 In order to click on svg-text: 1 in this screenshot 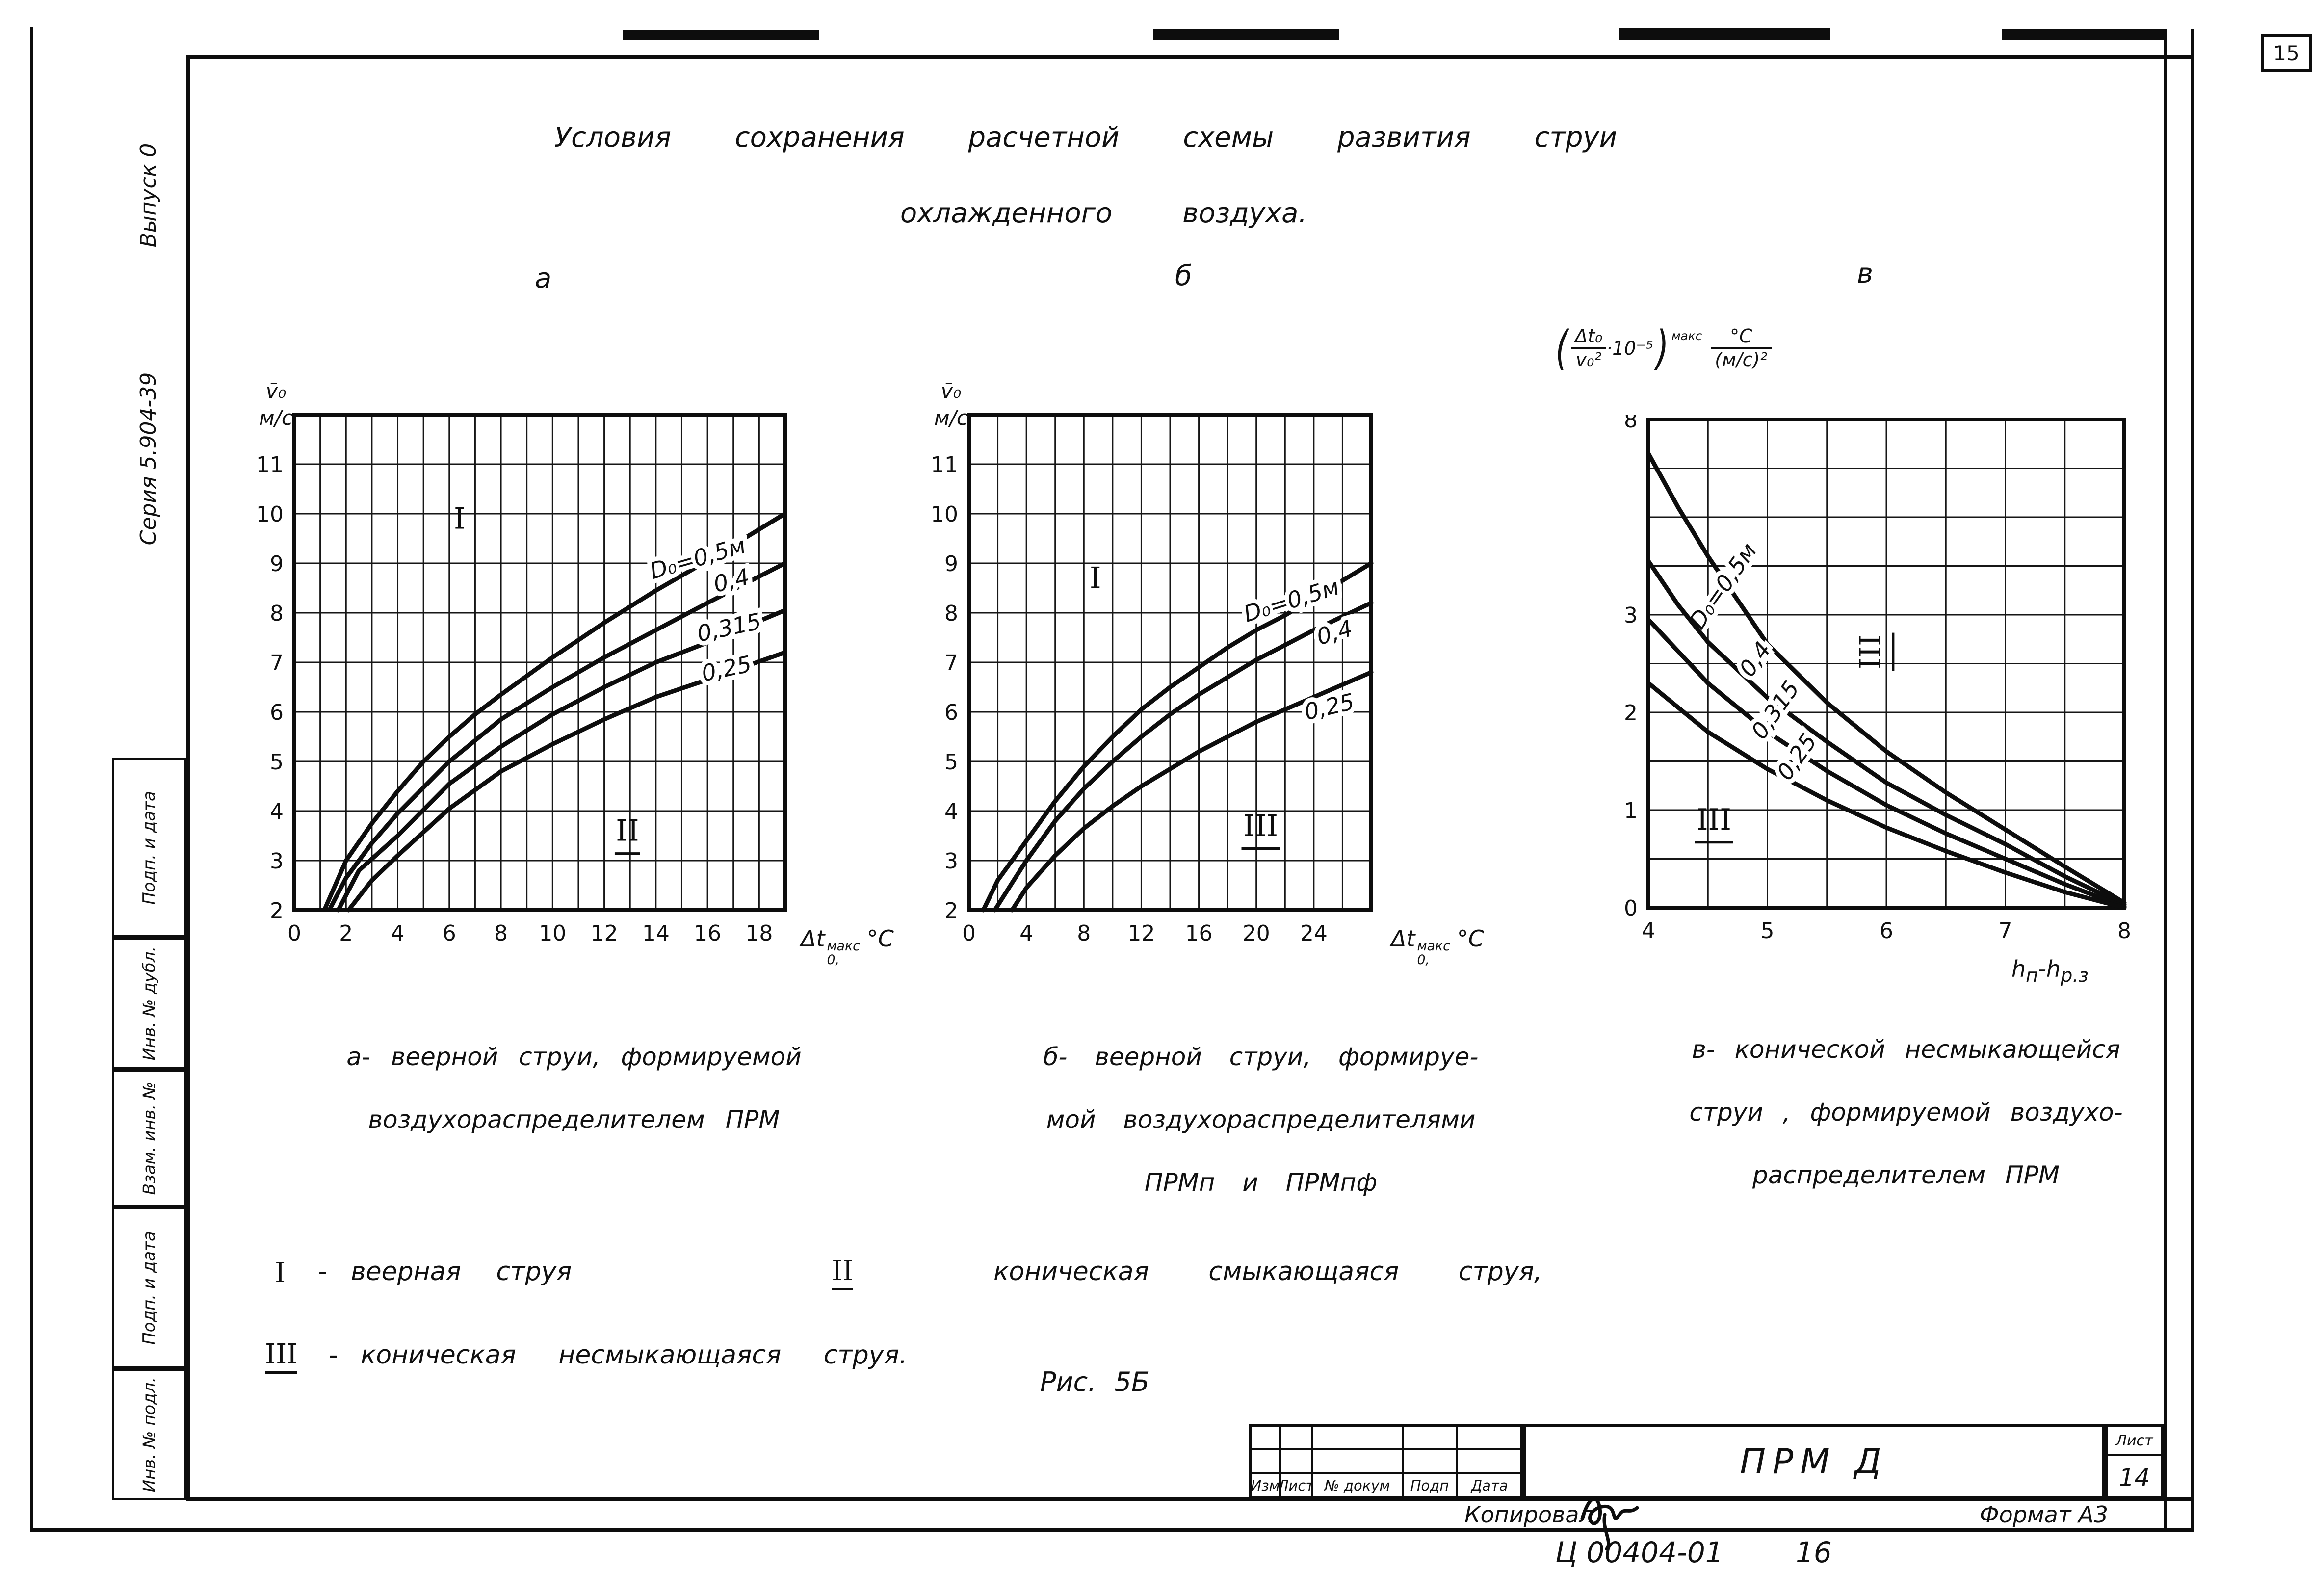, I will do `click(1631, 810)`.